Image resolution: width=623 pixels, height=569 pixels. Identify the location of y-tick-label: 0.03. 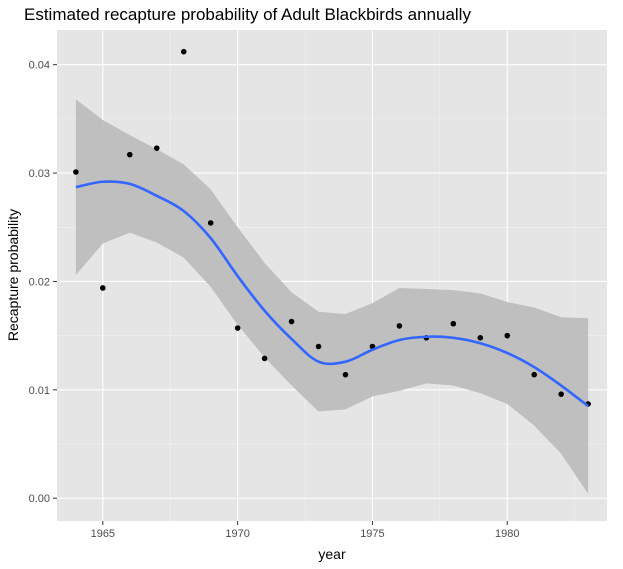
(39, 174).